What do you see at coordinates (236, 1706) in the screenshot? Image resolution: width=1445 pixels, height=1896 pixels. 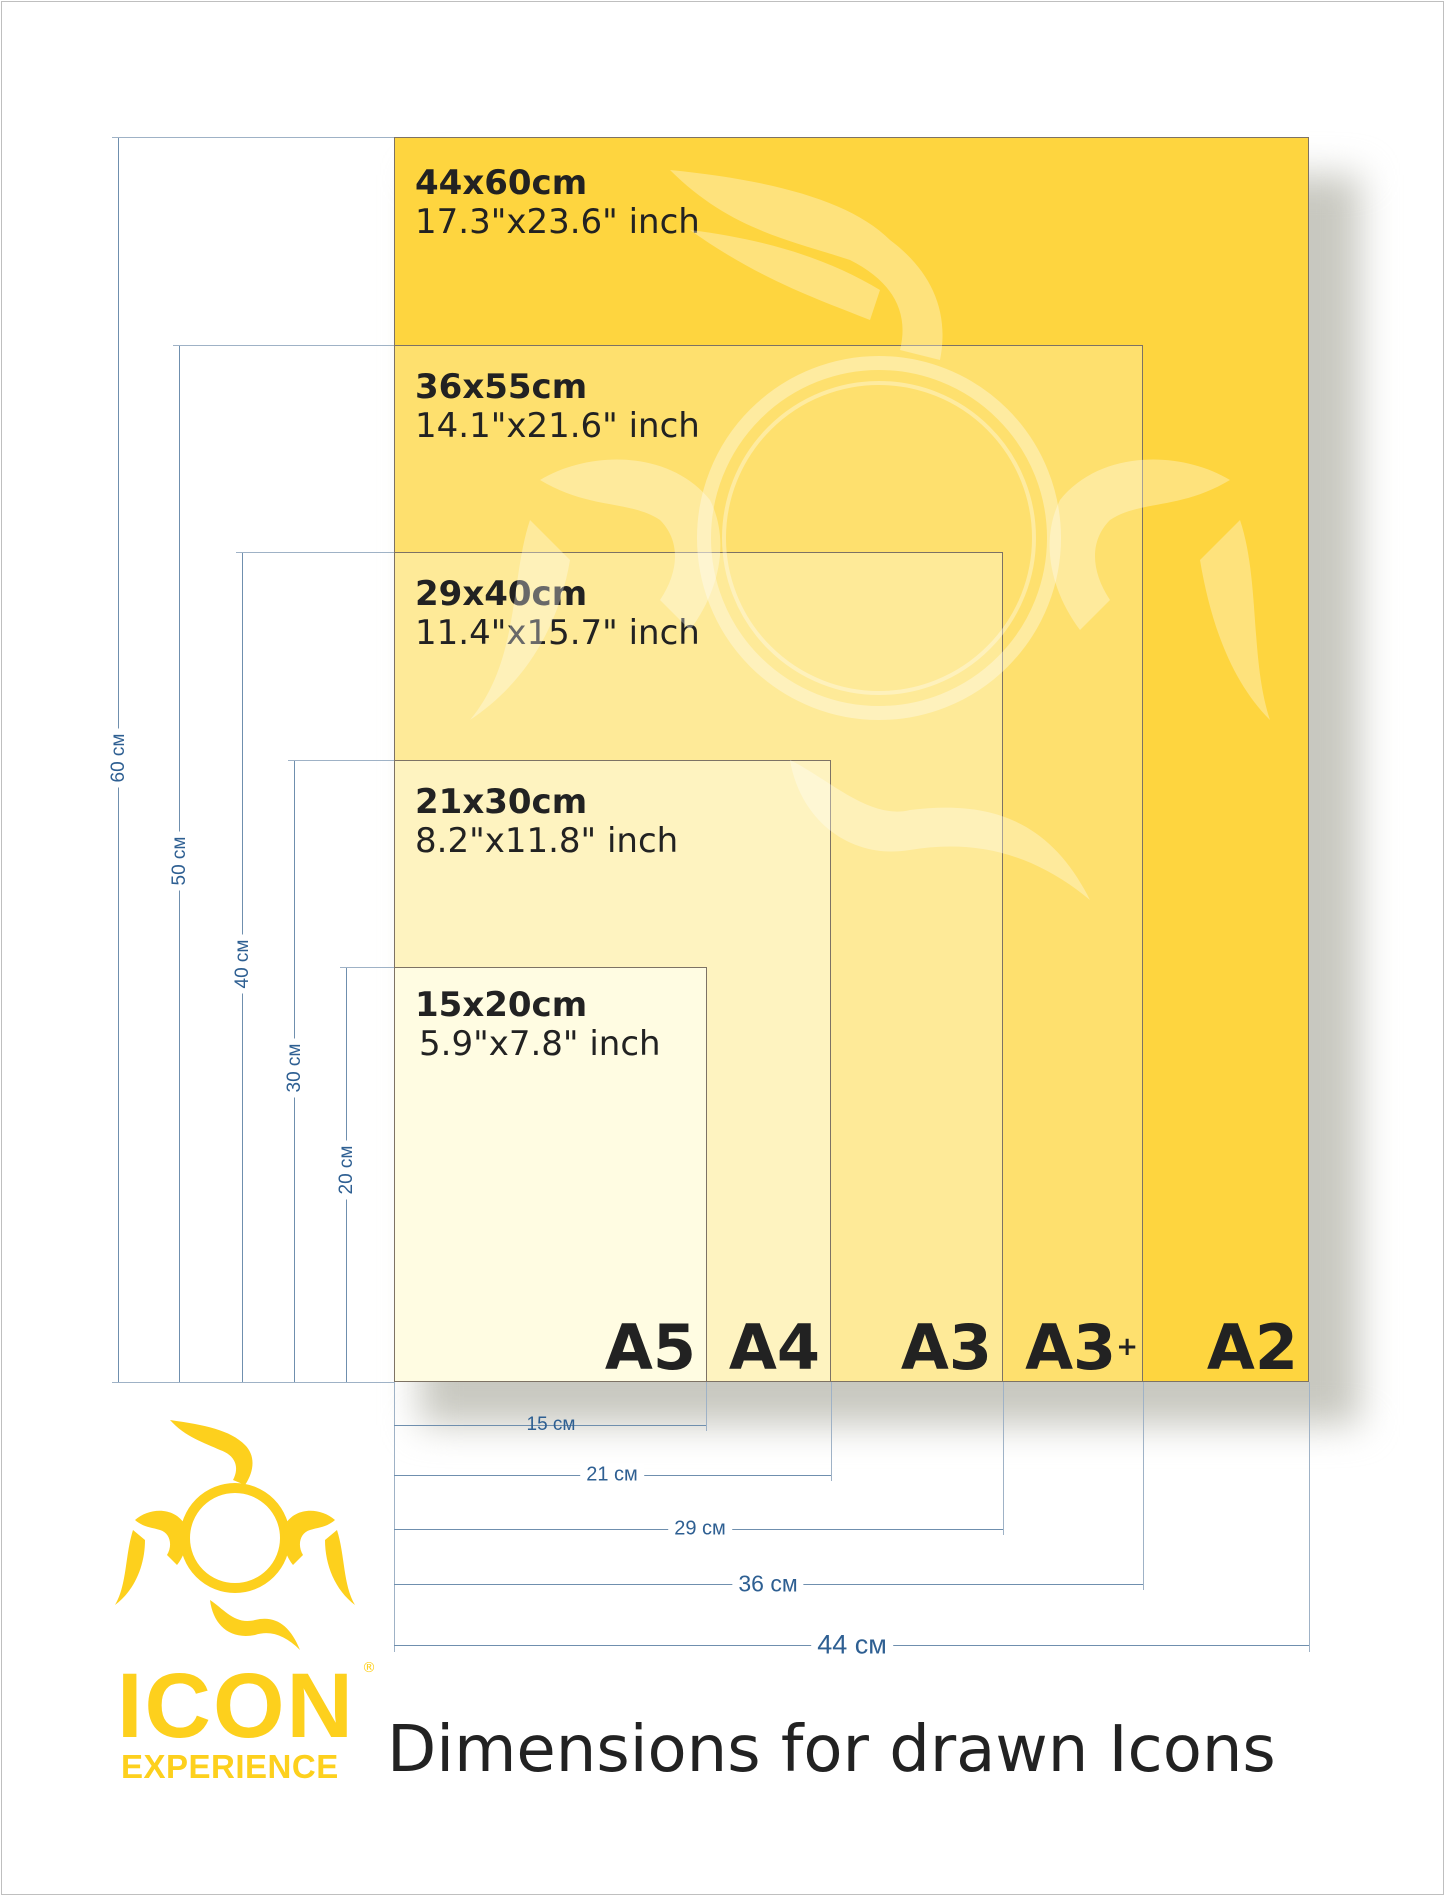 I see `logo-icon-text: ICON` at bounding box center [236, 1706].